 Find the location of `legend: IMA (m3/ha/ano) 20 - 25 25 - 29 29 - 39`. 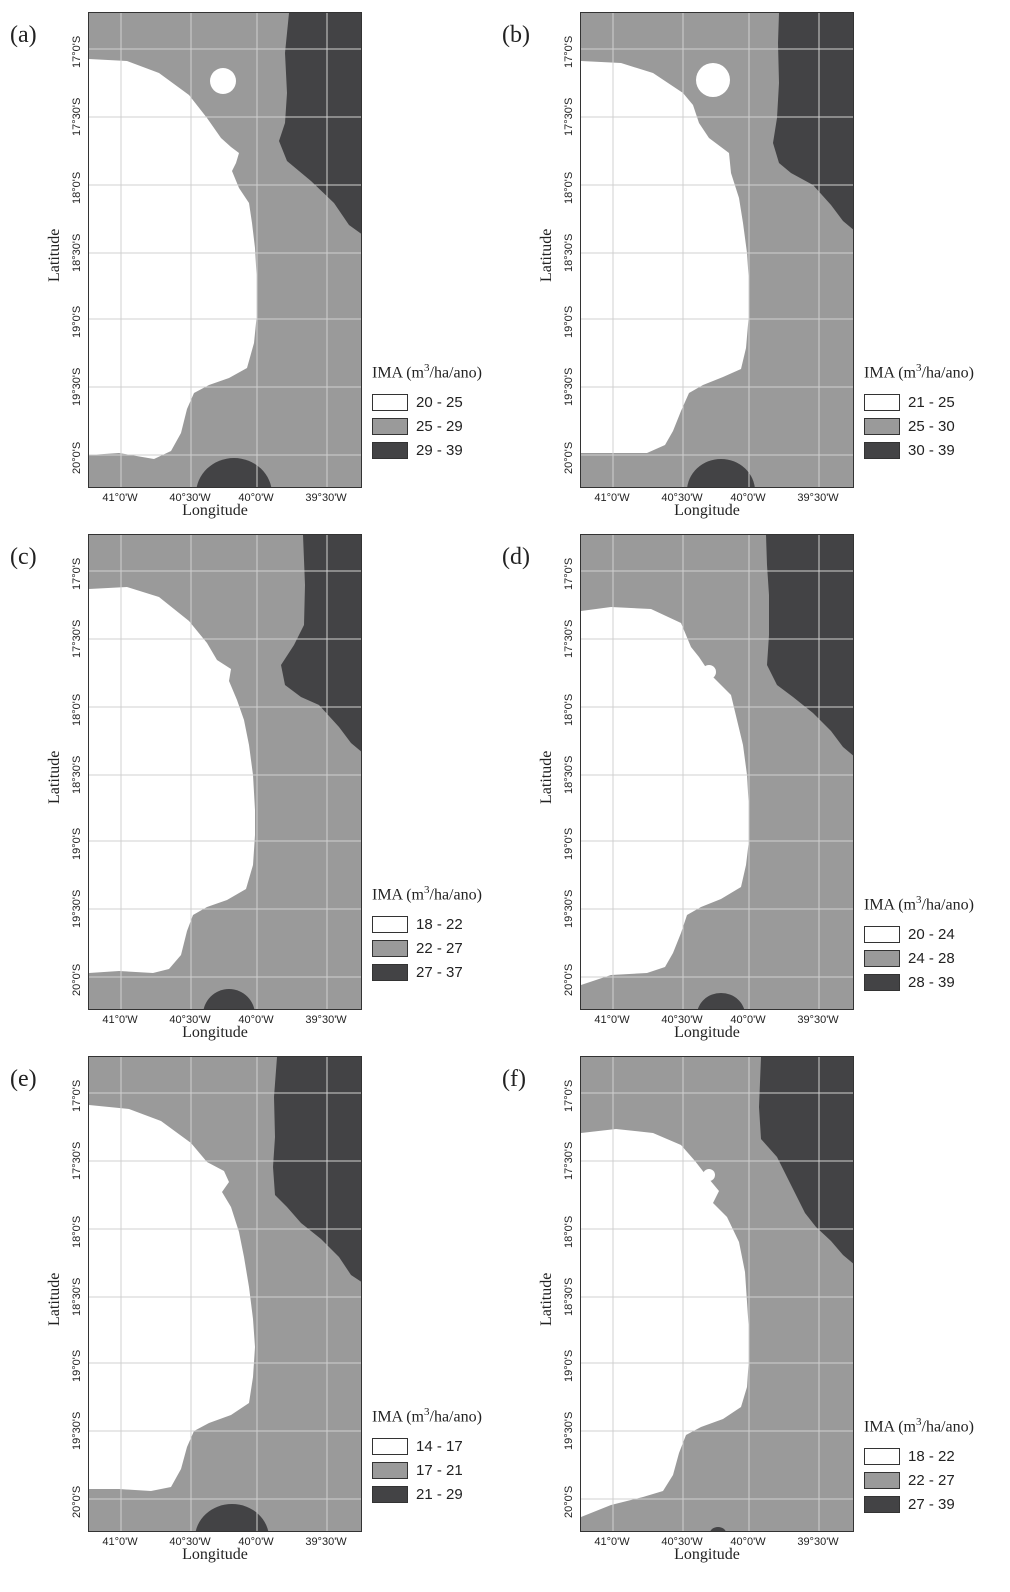

legend: IMA (m3/ha/ano) 20 - 25 25 - 29 29 - 39 is located at coordinates (442, 412).